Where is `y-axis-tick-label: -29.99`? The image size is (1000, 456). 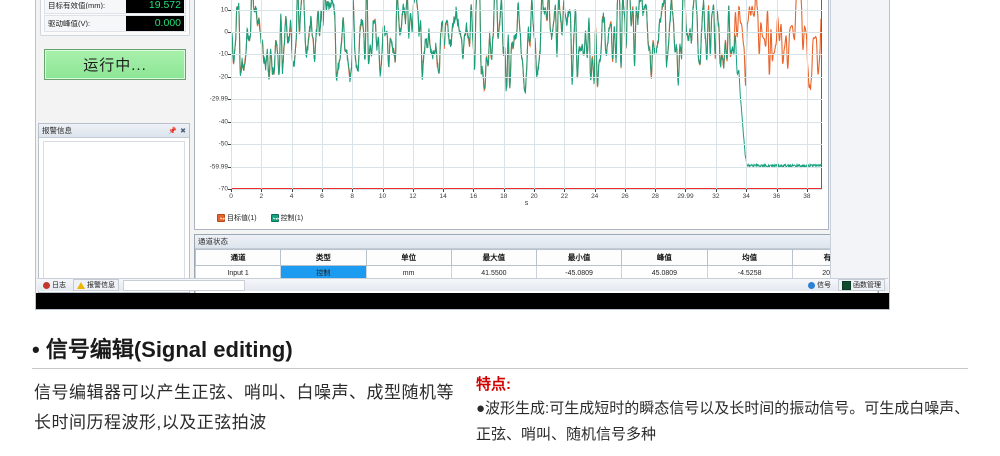 y-axis-tick-label: -29.99 is located at coordinates (218, 99).